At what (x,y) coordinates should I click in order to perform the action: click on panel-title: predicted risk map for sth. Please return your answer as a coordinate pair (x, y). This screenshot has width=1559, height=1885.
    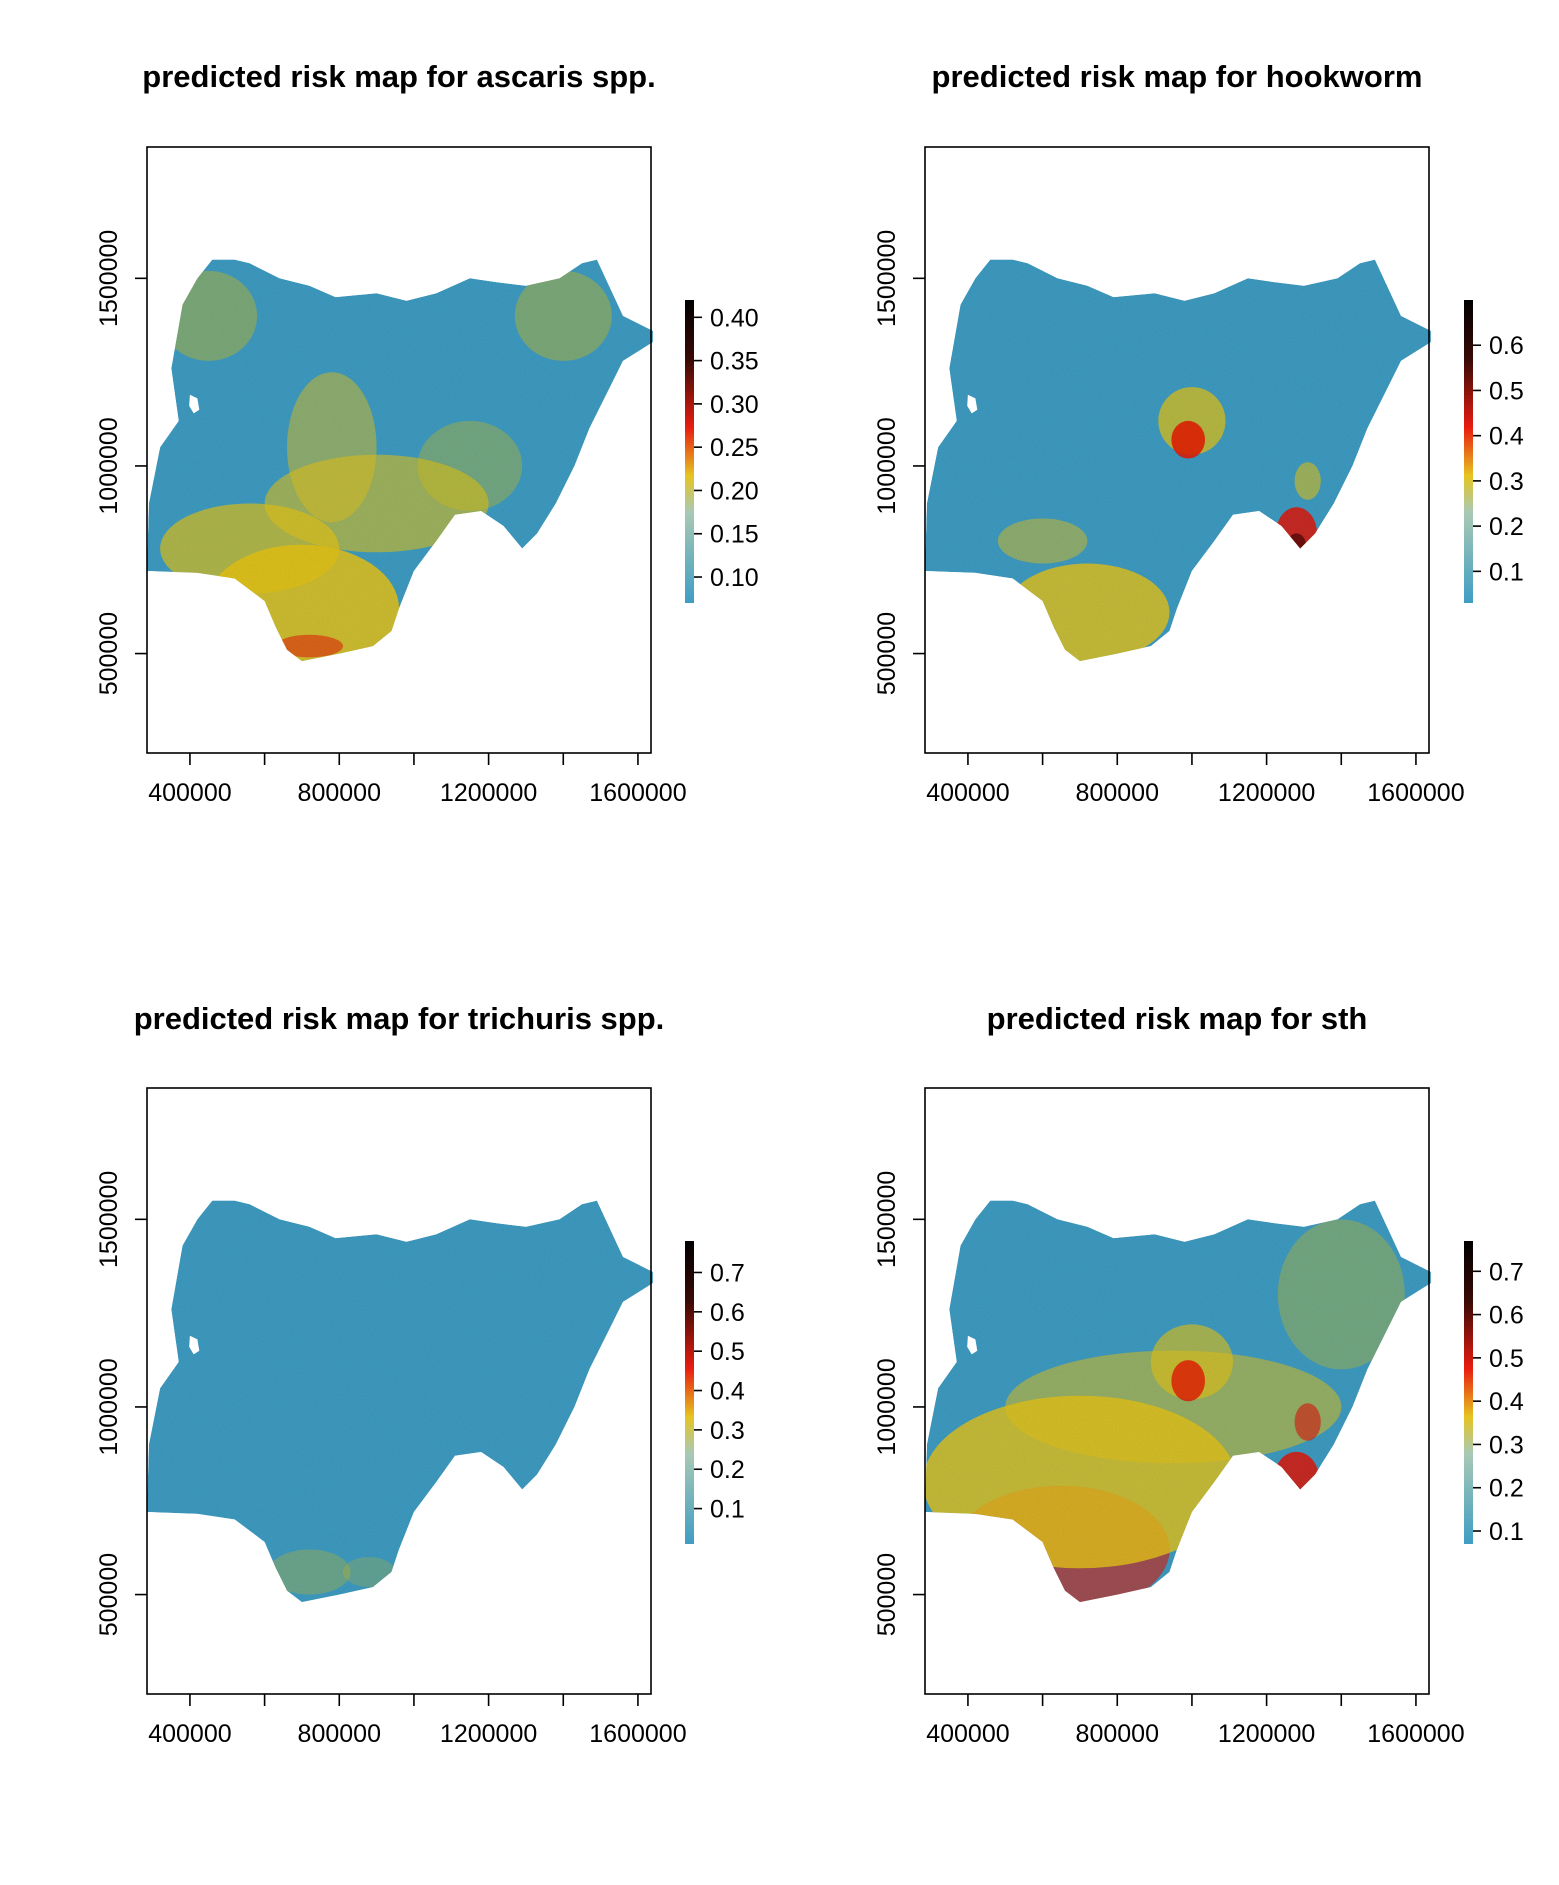
    Looking at the image, I should click on (1177, 1018).